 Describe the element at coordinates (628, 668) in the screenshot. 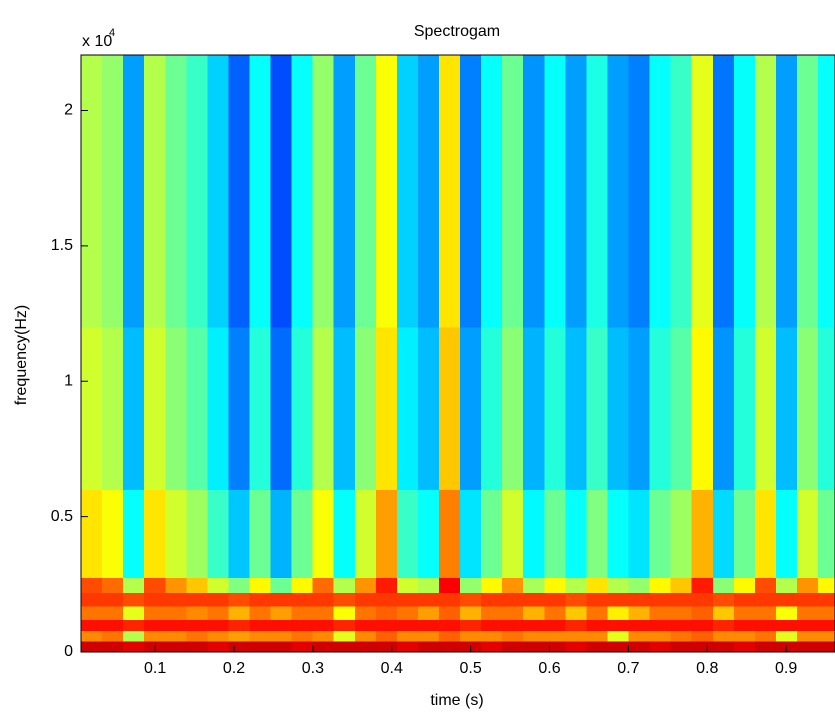

I see `x-tick-label: 0.7` at that location.